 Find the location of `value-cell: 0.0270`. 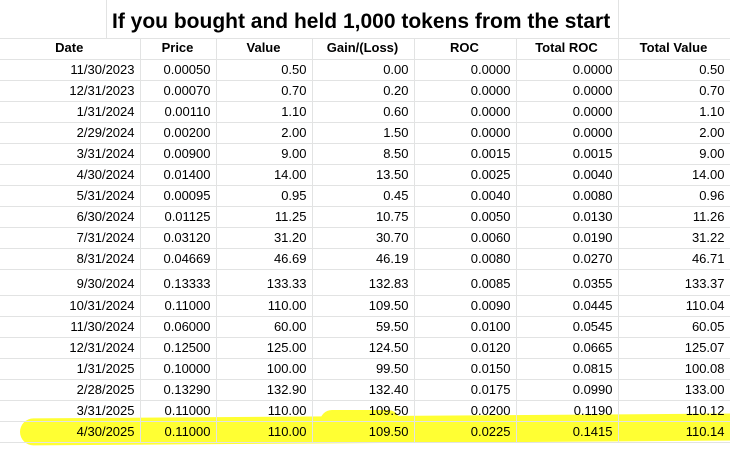

value-cell: 0.0270 is located at coordinates (567, 259).